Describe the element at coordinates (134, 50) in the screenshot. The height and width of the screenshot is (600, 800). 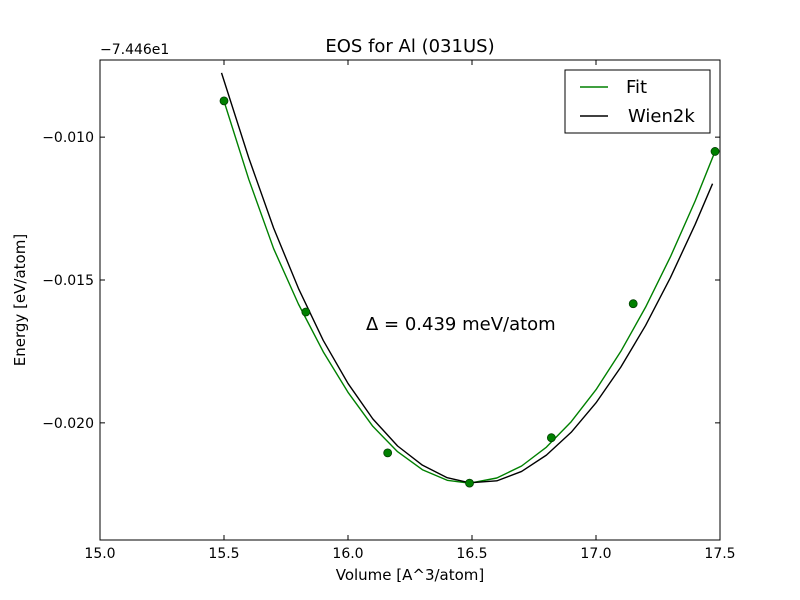
I see `y-offset-label: −7.446e1` at that location.